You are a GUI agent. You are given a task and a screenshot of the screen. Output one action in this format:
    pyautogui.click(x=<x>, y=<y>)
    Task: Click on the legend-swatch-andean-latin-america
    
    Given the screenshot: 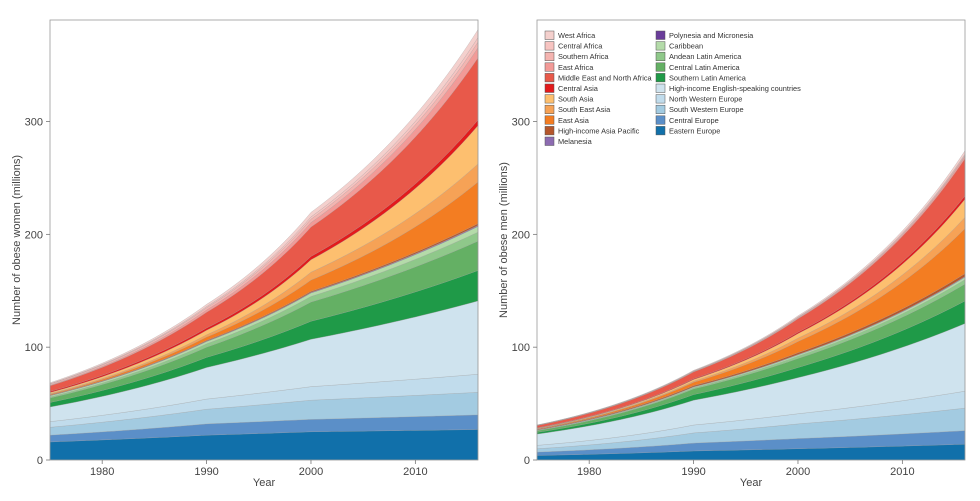 What is the action you would take?
    pyautogui.click(x=660, y=56)
    